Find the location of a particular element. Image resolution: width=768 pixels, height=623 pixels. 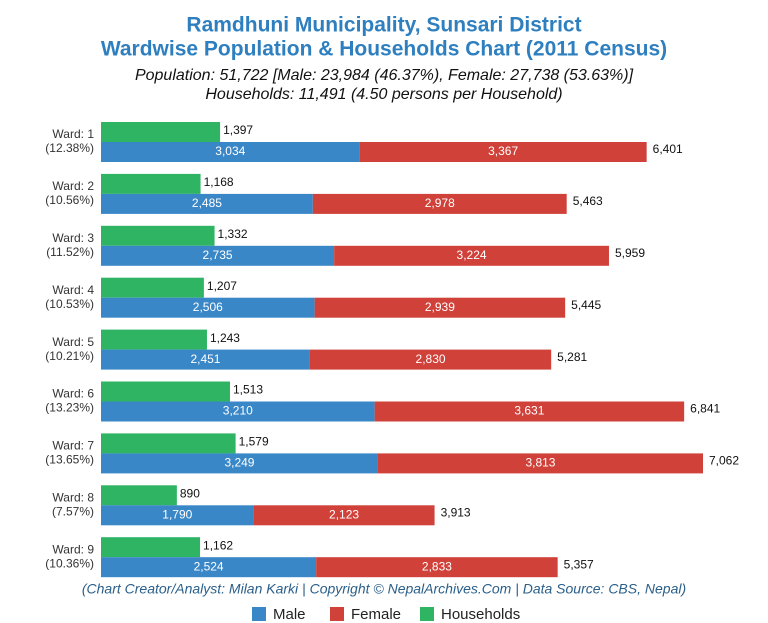

value-label: 1,397 is located at coordinates (238, 130).